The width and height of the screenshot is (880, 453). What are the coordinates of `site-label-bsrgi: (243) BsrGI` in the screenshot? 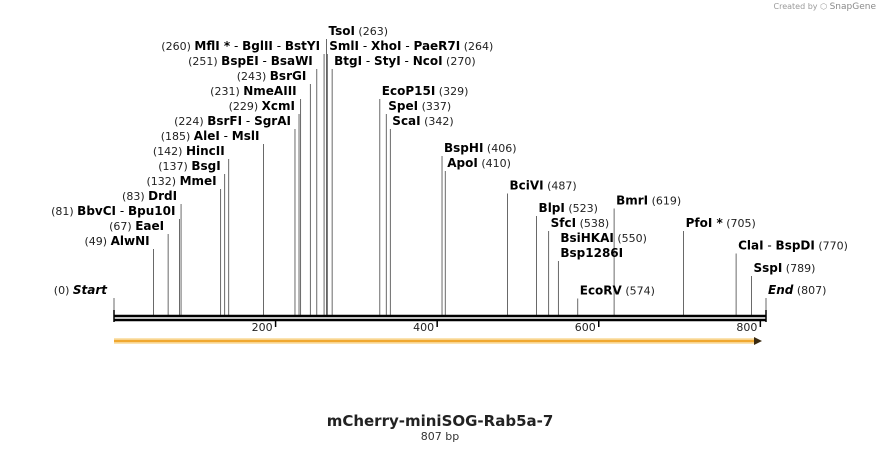 It's located at (272, 76).